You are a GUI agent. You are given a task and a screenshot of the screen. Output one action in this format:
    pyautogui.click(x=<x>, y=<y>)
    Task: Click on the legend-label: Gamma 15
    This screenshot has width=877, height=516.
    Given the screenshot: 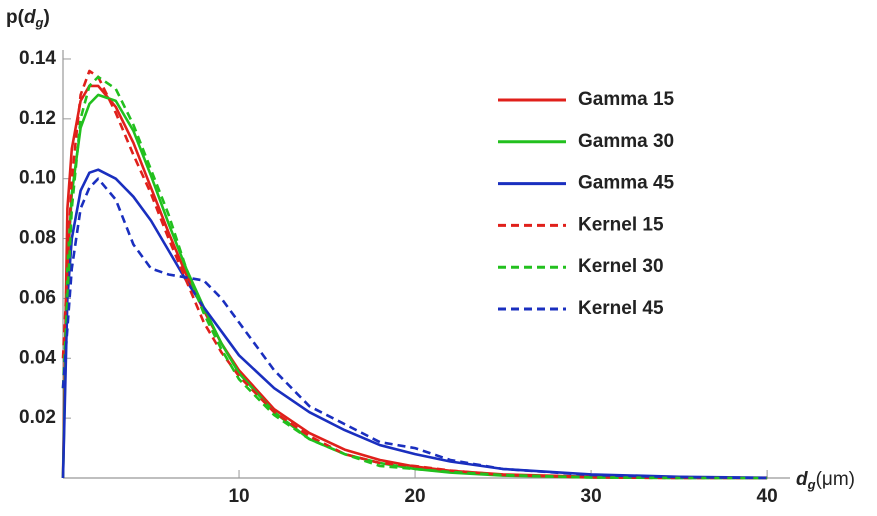 What is the action you would take?
    pyautogui.click(x=626, y=99)
    